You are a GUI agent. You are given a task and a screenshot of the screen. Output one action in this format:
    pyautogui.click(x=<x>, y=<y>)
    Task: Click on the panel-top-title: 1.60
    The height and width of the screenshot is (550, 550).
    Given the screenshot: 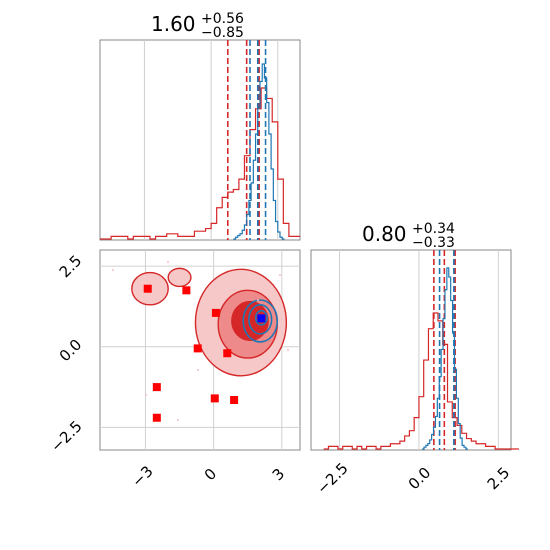 What is the action you would take?
    pyautogui.click(x=173, y=24)
    